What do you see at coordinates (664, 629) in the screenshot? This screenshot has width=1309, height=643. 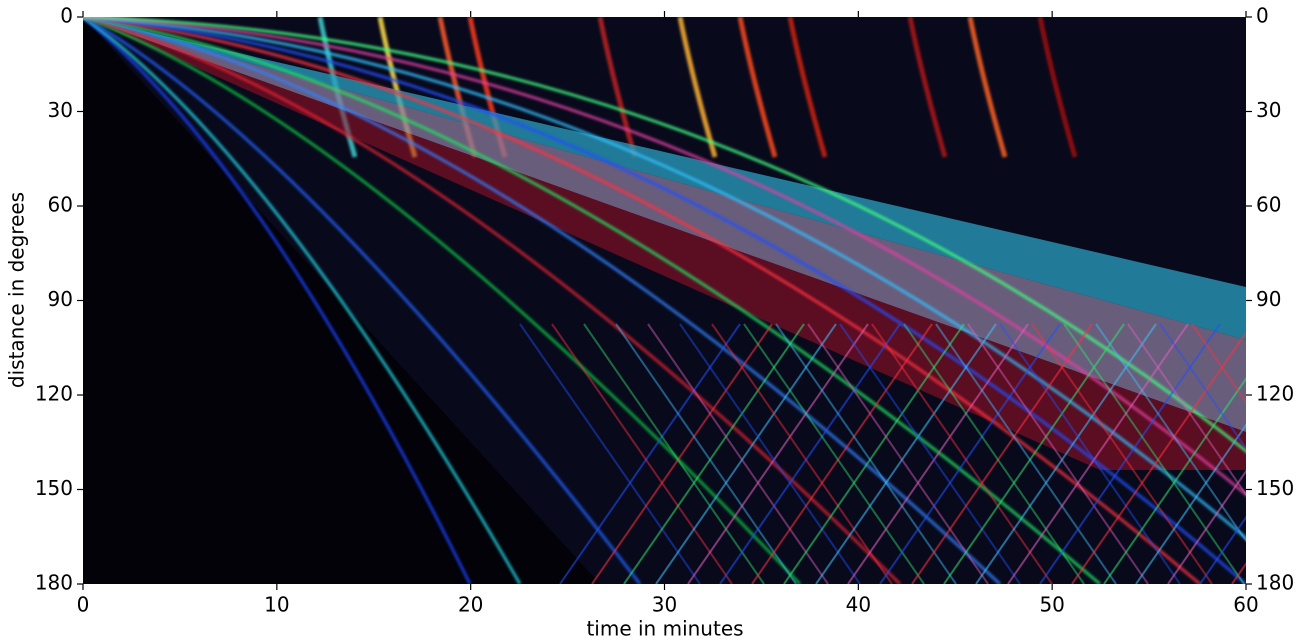 I see `x-axis-label: time in minutes` at bounding box center [664, 629].